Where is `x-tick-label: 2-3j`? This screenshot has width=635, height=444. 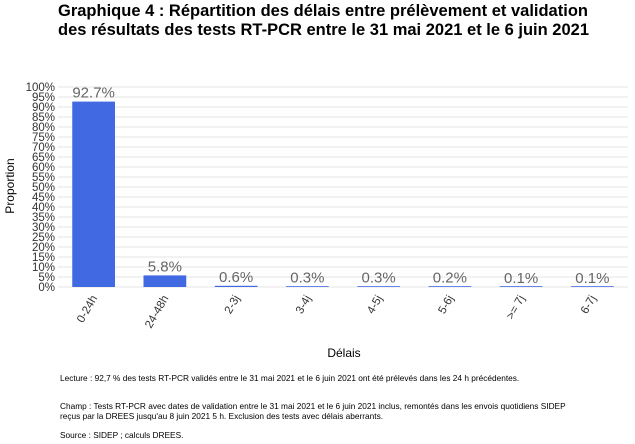 x-tick-label: 2-3j is located at coordinates (233, 305).